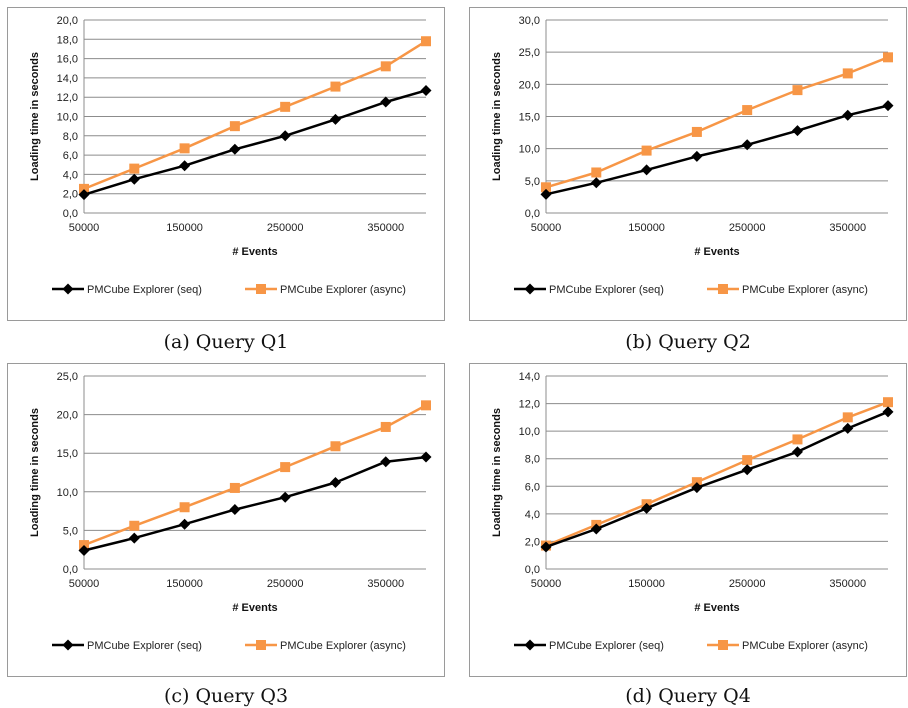  I want to click on chart-2-x-tick-label: 250000, so click(747, 228).